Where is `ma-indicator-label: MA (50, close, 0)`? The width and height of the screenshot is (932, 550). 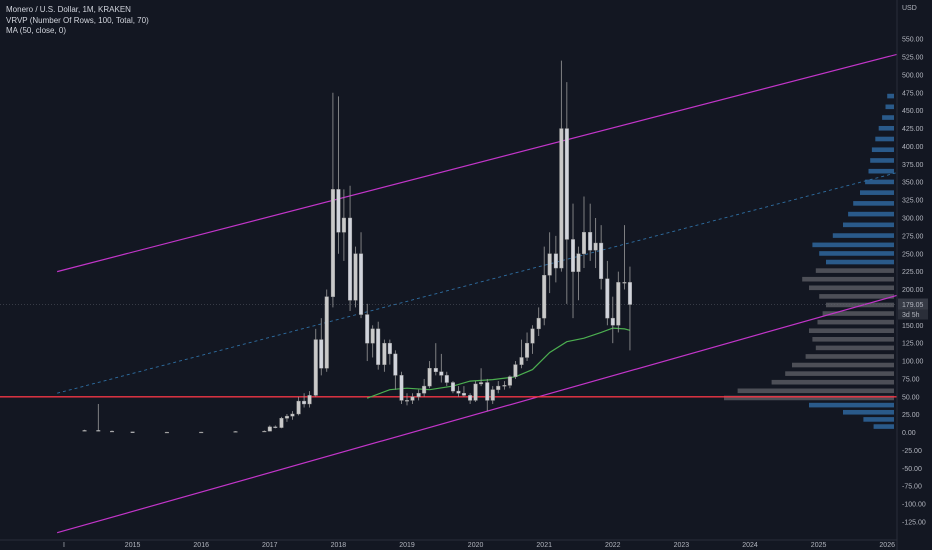
ma-indicator-label: MA (50, close, 0) is located at coordinates (36, 30).